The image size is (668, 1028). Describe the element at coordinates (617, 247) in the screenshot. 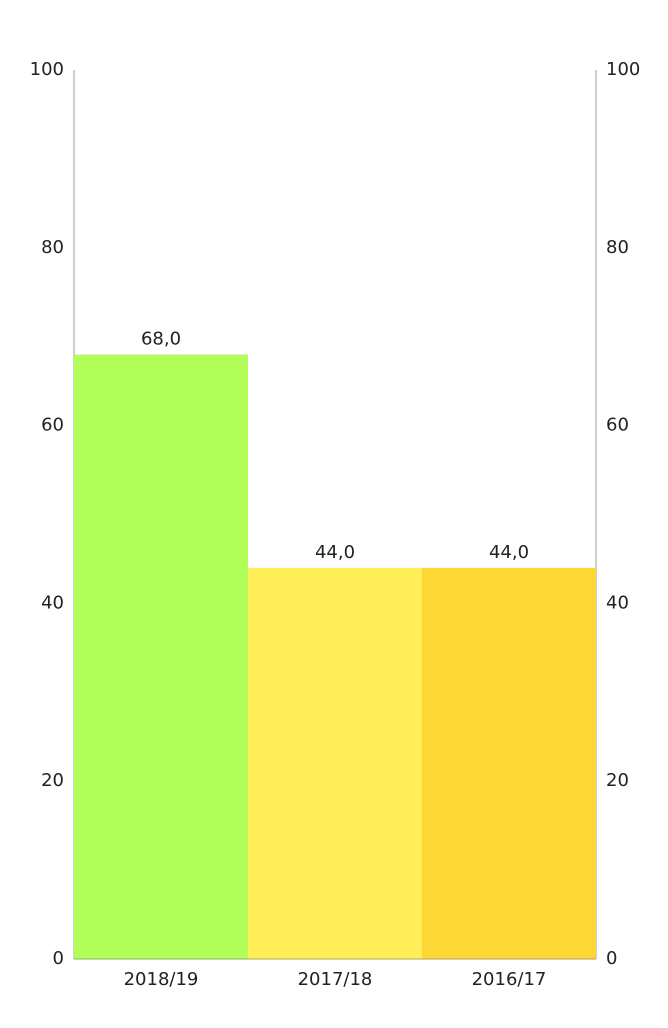

I see `y2-tick-label: 80` at that location.